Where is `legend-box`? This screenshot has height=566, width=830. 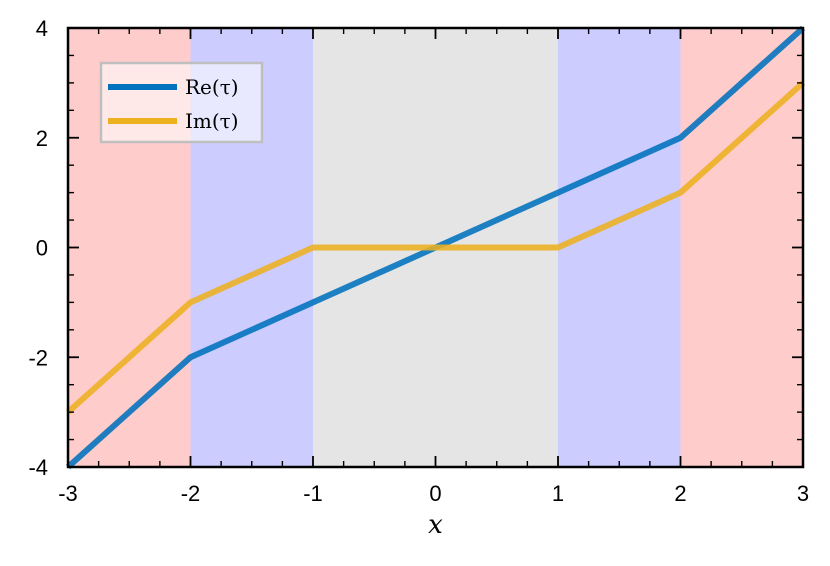 legend-box is located at coordinates (181, 102).